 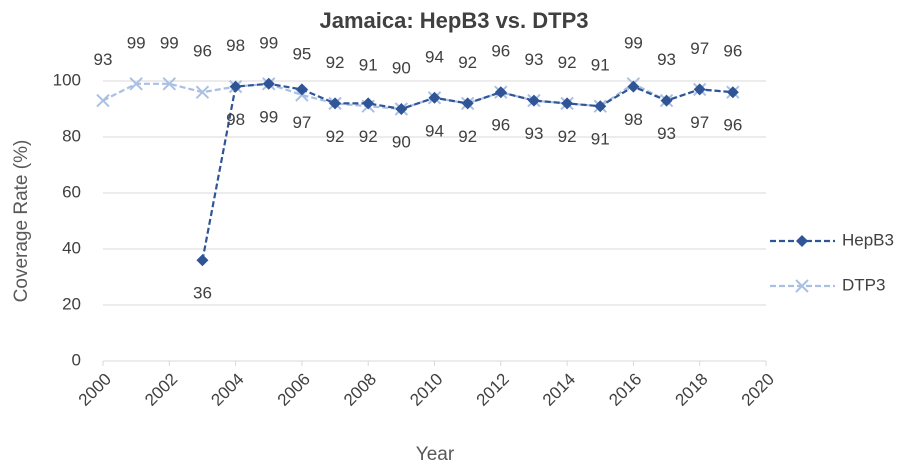 What do you see at coordinates (426, 390) in the screenshot?
I see `x-tick-label: 2010` at bounding box center [426, 390].